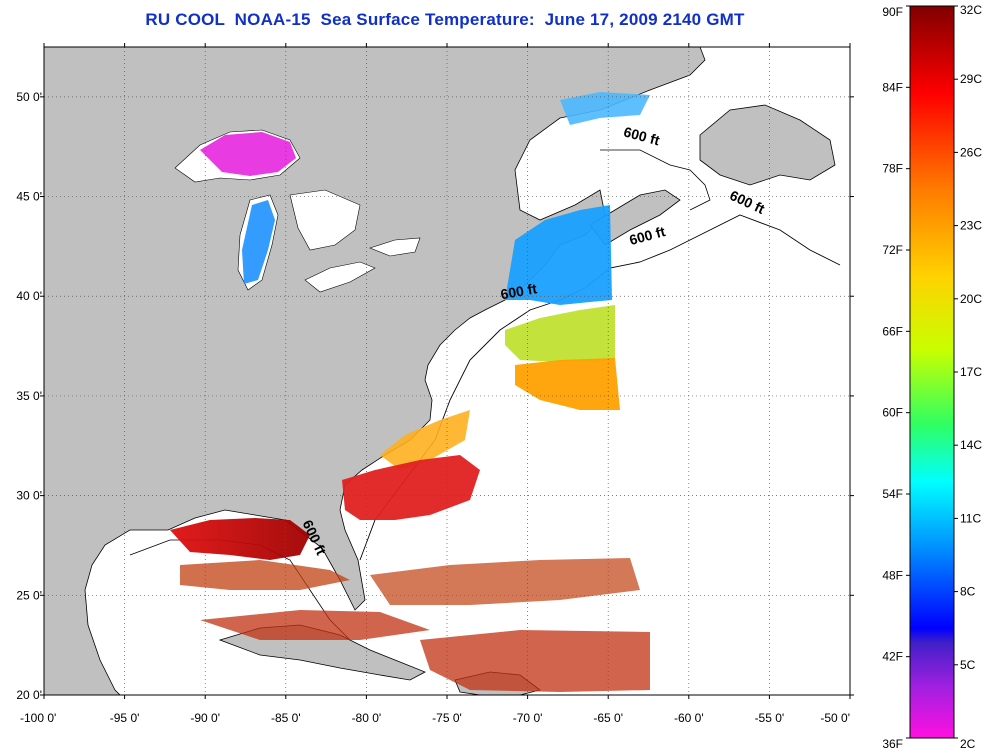 Image resolution: width=984 pixels, height=754 pixels. Describe the element at coordinates (655, 180) in the screenshot. I see `gulf-stlawrence-contour` at that location.